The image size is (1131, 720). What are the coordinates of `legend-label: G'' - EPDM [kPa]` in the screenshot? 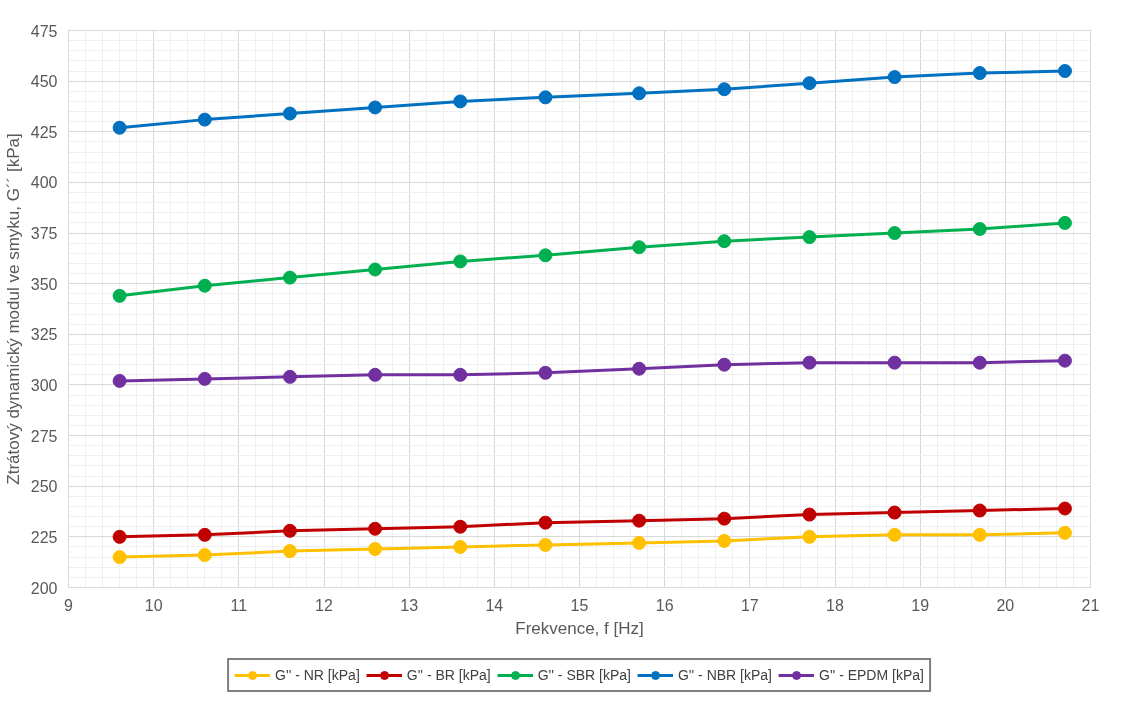 It's located at (871, 675).